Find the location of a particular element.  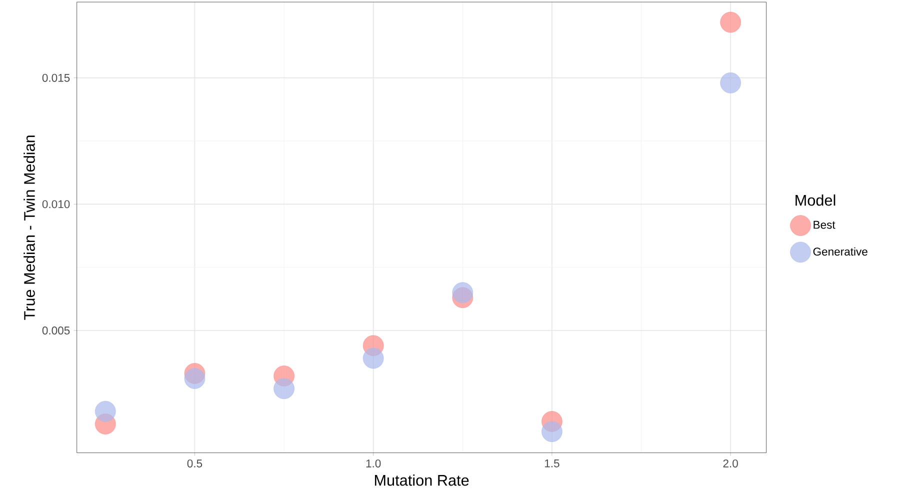

y-tick-label: 0.010 is located at coordinates (56, 204).